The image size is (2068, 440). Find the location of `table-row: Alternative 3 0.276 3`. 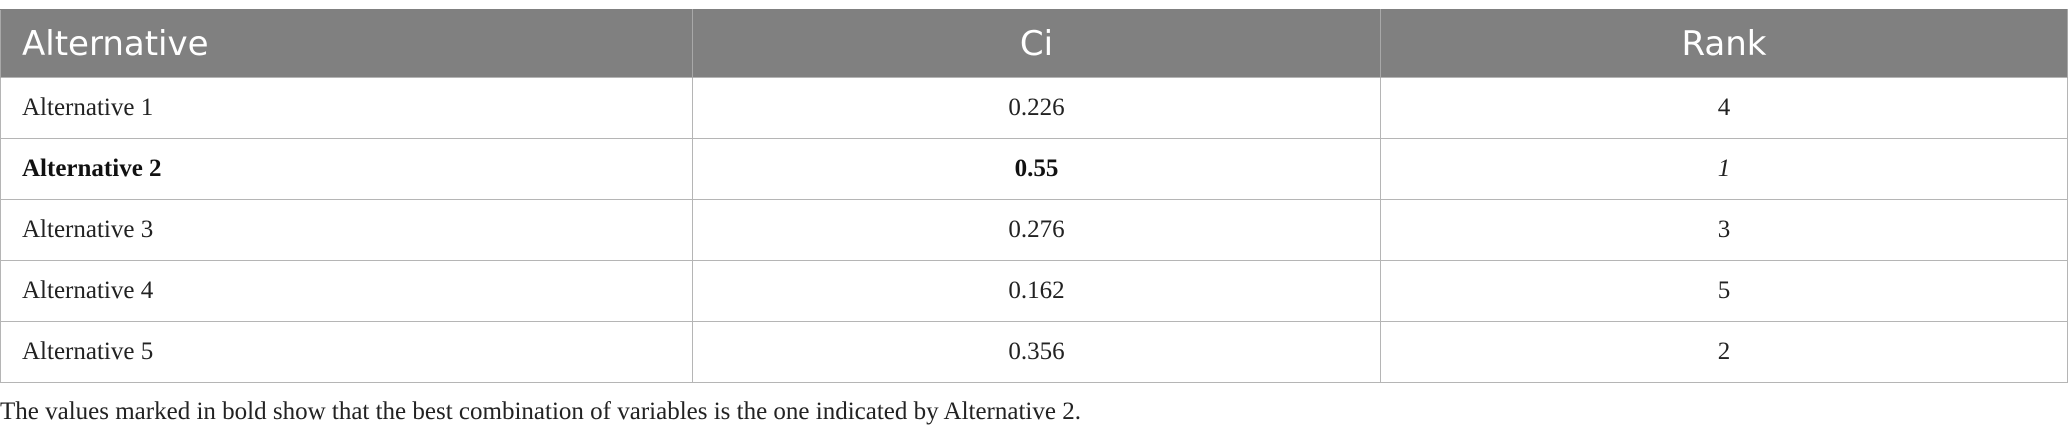

table-row: Alternative 3 0.276 3 is located at coordinates (1034, 230).